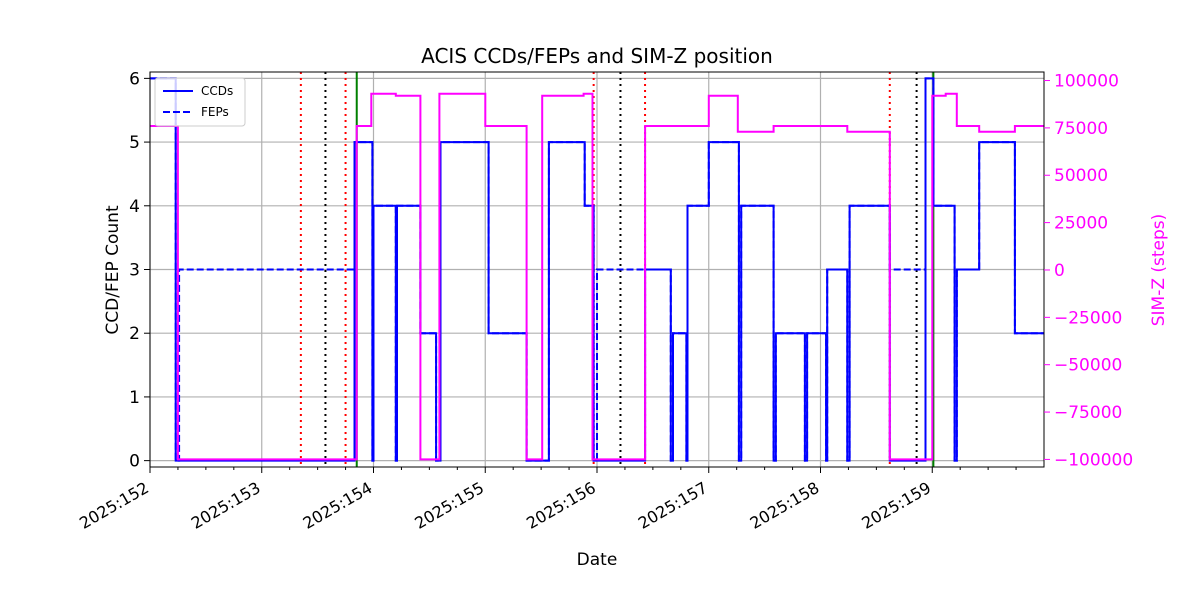  What do you see at coordinates (1088, 366) in the screenshot?
I see `y2-tick-label: −50000` at bounding box center [1088, 366].